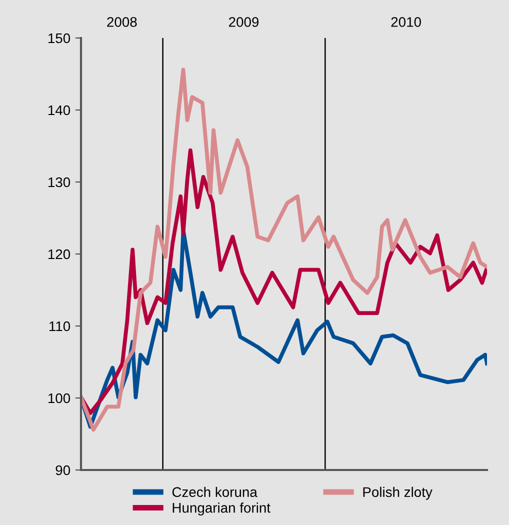 This screenshot has width=509, height=525. I want to click on x-tick-label: 2009, so click(244, 22).